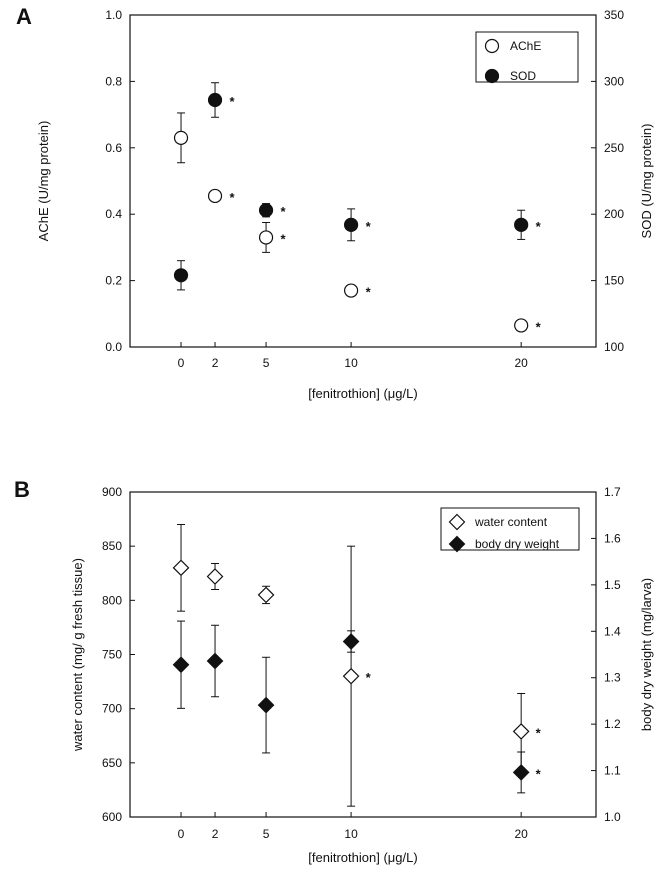 The width and height of the screenshot is (666, 871). Describe the element at coordinates (112, 546) in the screenshot. I see `panel-b-y-left-tick-label: 850` at that location.